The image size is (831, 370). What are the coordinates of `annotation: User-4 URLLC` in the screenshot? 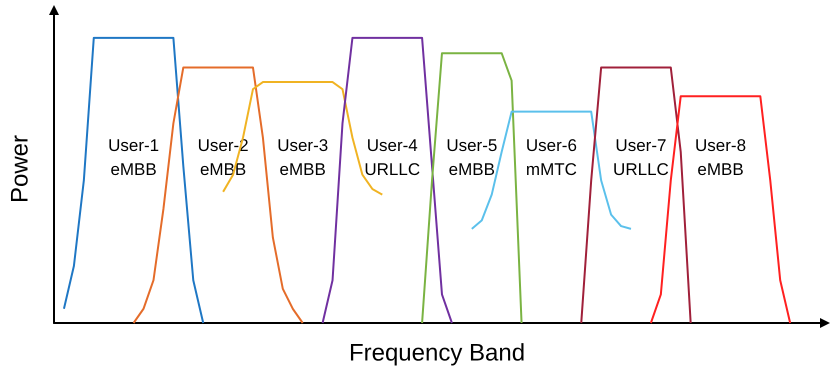 It's located at (392, 158).